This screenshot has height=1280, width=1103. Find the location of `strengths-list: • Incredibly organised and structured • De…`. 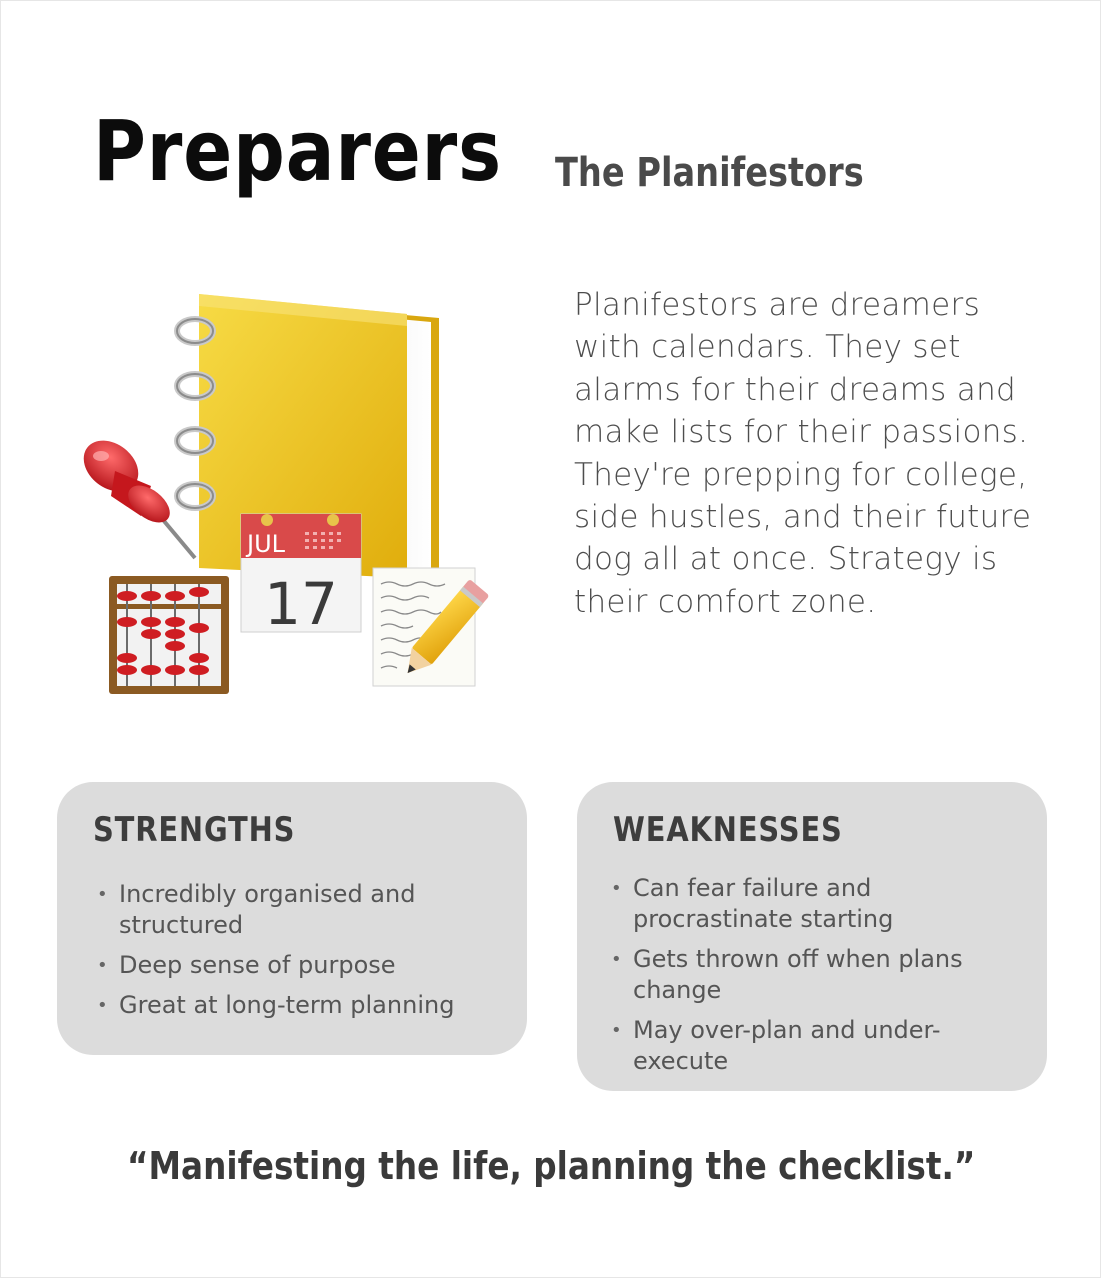

strengths-list: • Incredibly organised and structured • De… is located at coordinates (303, 954).